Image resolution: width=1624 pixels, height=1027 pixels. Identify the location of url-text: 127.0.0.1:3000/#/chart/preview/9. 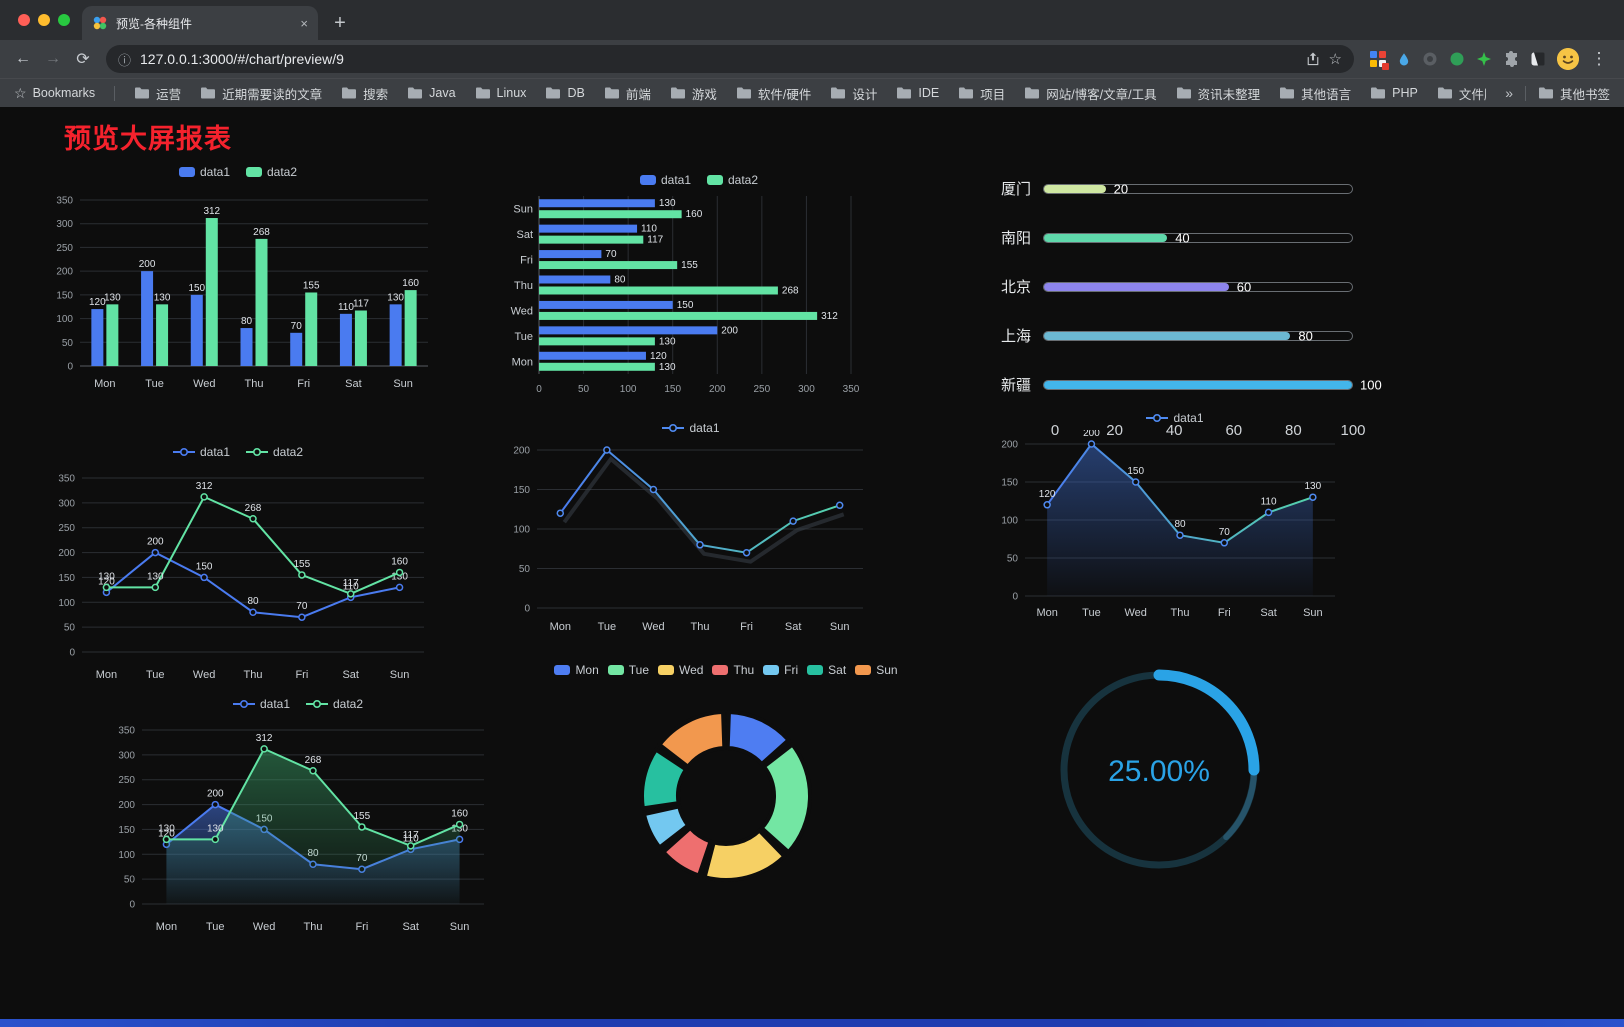
(242, 59).